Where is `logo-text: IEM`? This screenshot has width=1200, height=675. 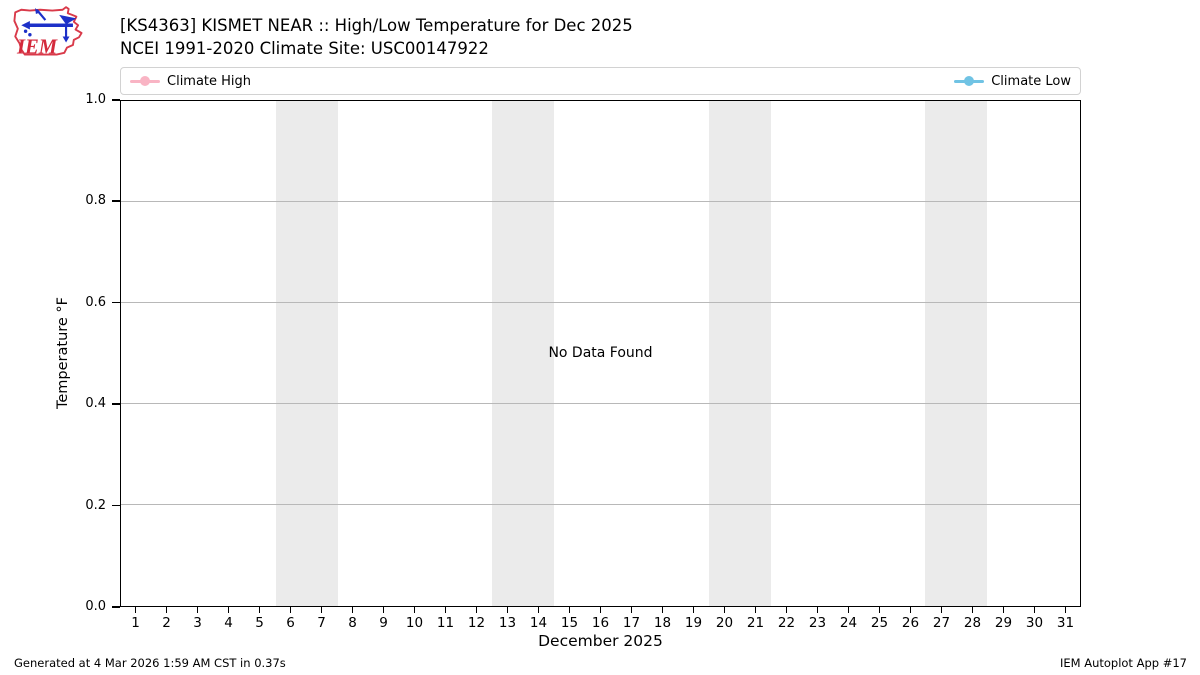
logo-text: IEM is located at coordinates (37, 48).